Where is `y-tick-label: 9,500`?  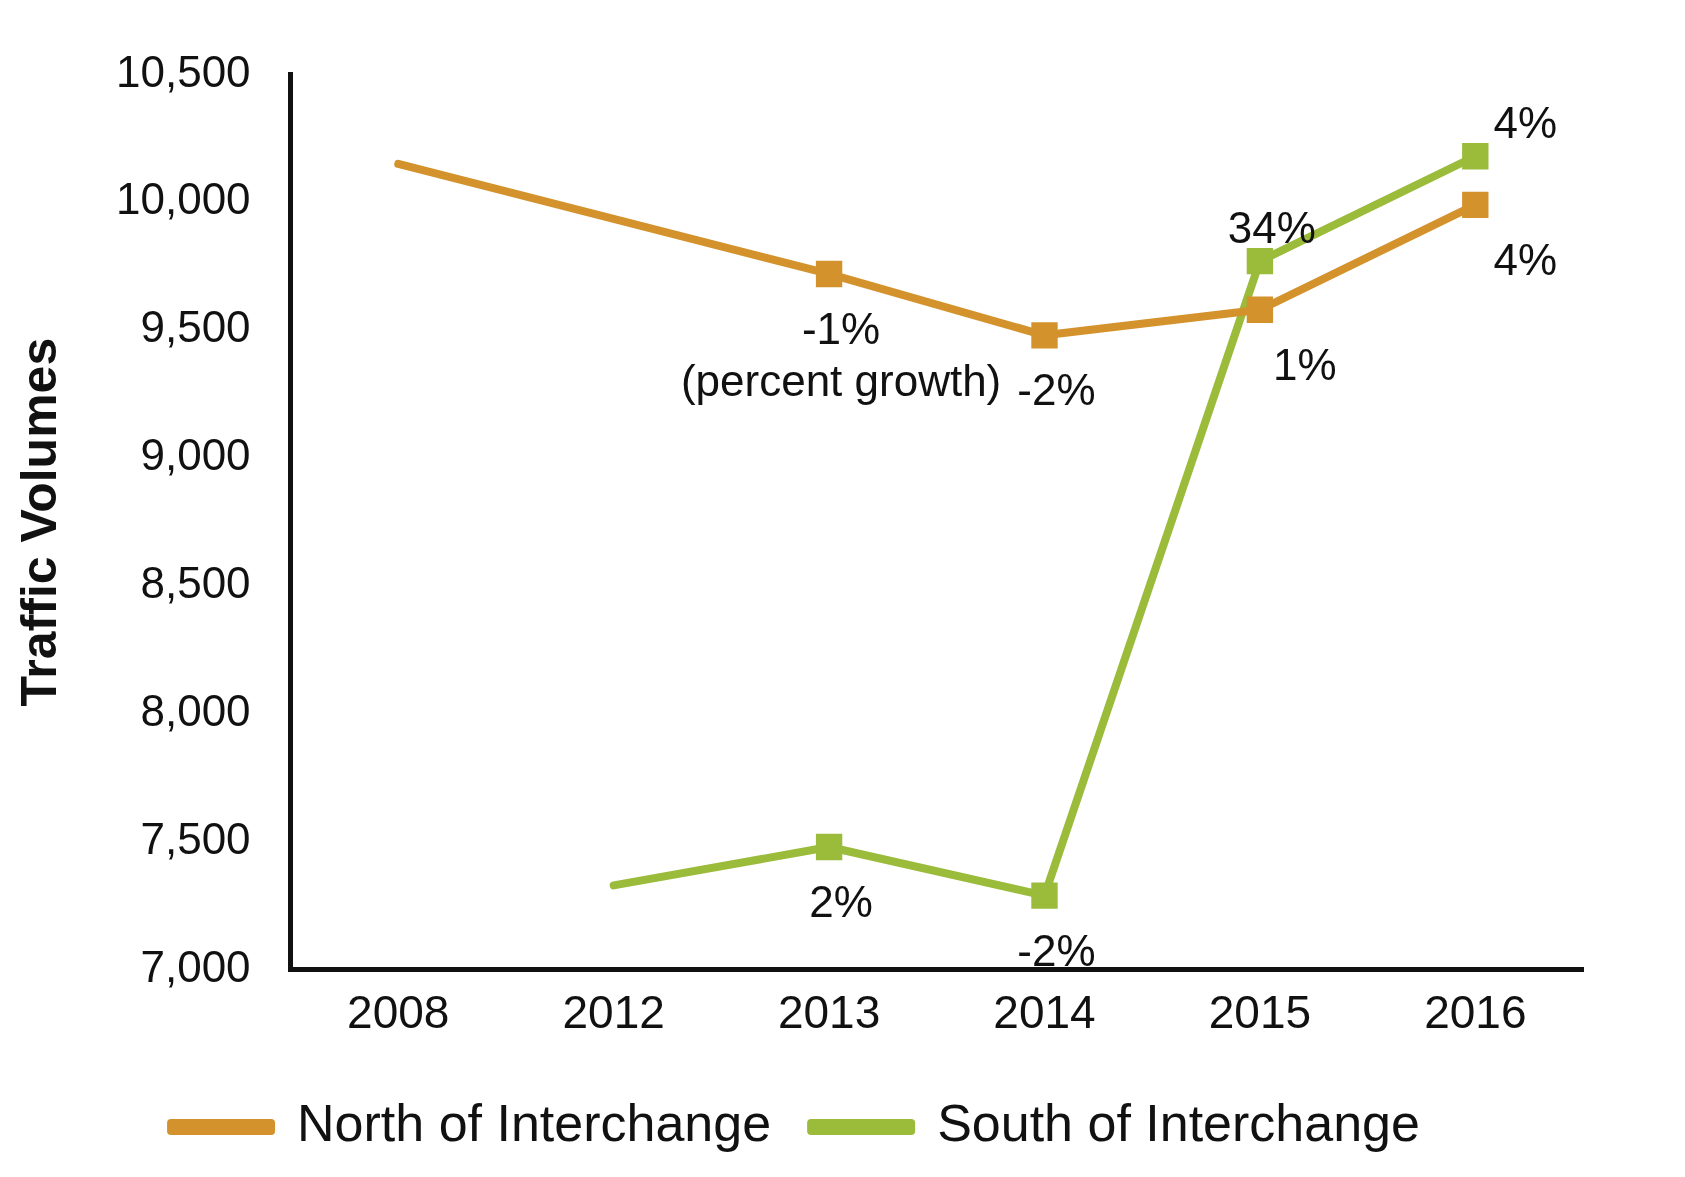
y-tick-label: 9,500 is located at coordinates (195, 327).